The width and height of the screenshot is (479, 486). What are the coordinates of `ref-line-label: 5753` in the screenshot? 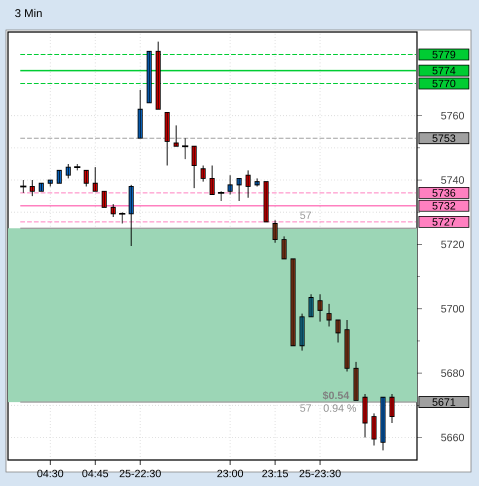 It's located at (444, 138).